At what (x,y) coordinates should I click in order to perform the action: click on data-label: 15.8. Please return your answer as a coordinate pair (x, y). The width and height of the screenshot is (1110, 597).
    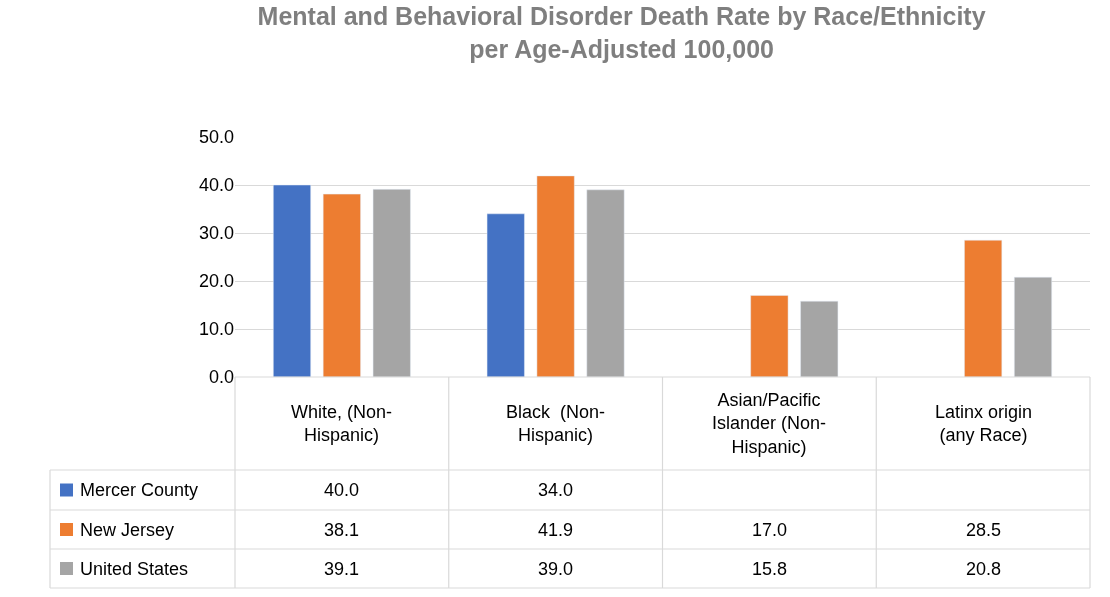
    Looking at the image, I should click on (770, 569).